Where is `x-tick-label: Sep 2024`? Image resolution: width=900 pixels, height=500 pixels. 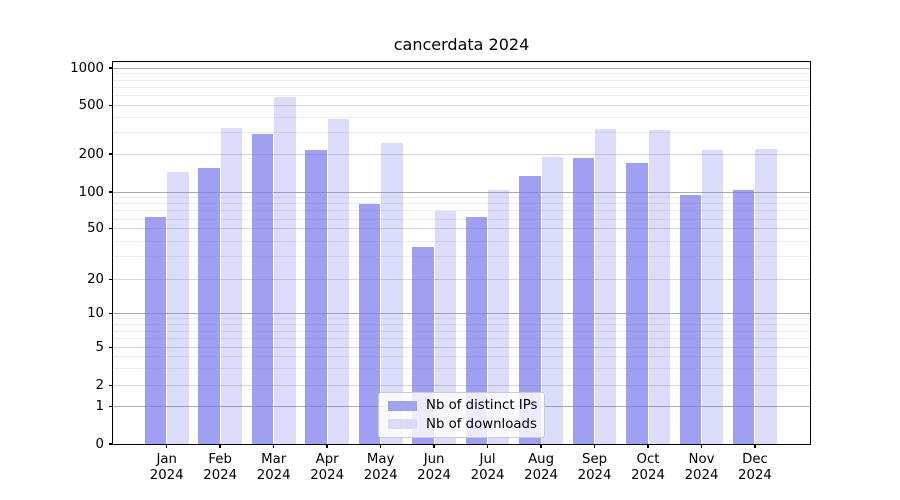 x-tick-label: Sep 2024 is located at coordinates (595, 467).